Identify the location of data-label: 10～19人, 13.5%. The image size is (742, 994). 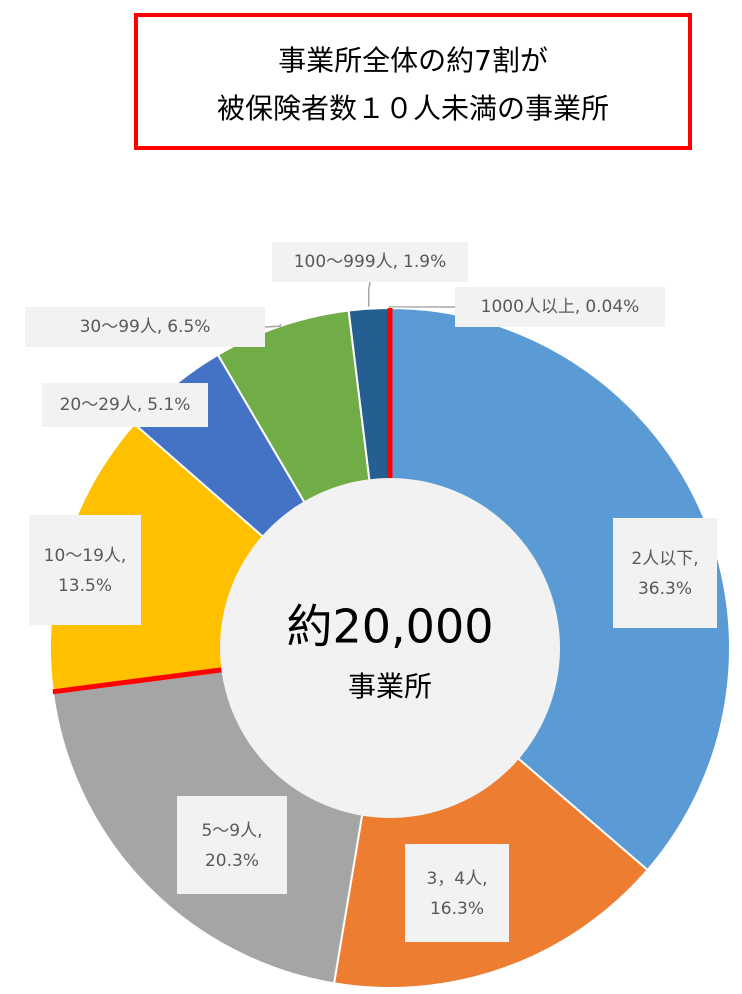
(85, 571).